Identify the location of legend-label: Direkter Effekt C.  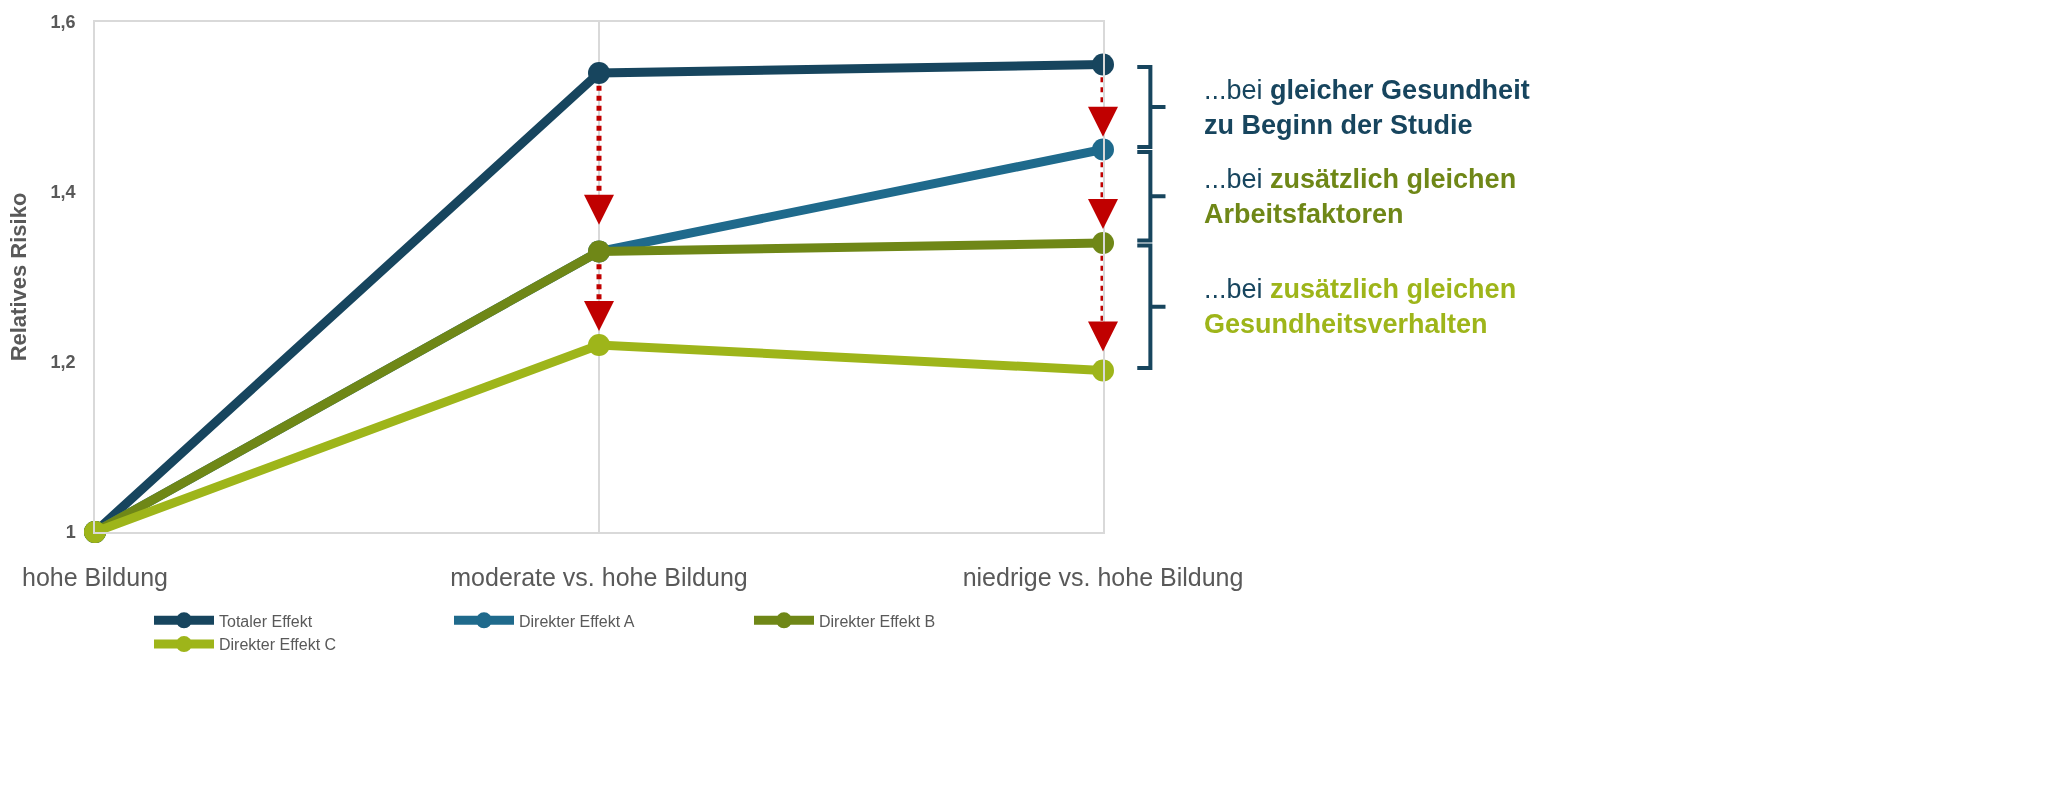
(278, 645).